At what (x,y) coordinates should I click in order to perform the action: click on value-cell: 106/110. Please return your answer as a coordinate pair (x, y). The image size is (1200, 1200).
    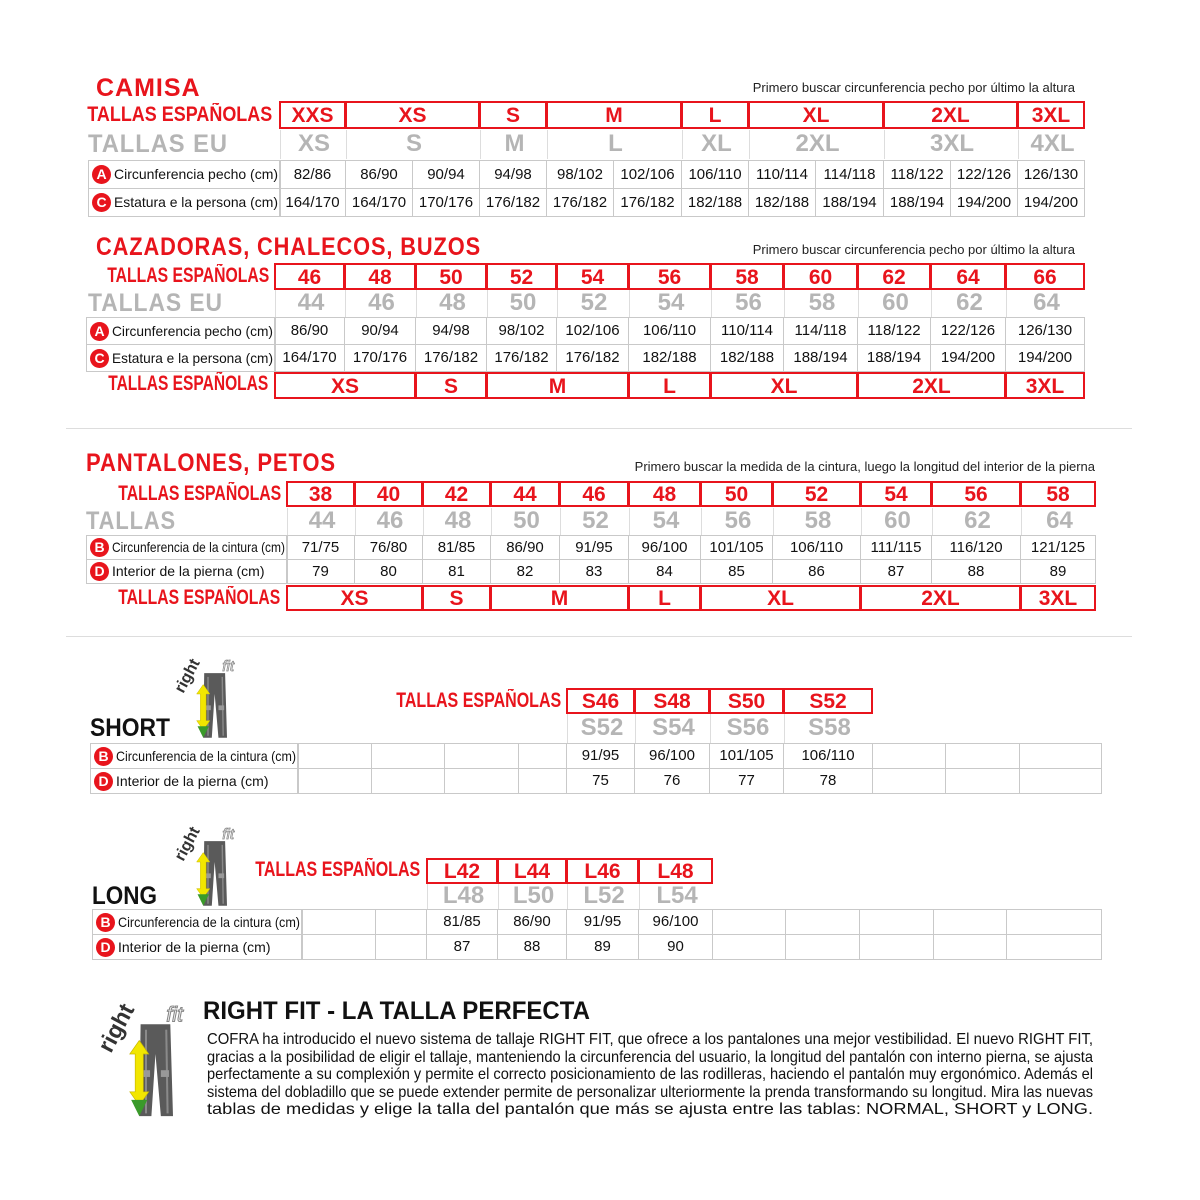
    Looking at the image, I should click on (669, 331).